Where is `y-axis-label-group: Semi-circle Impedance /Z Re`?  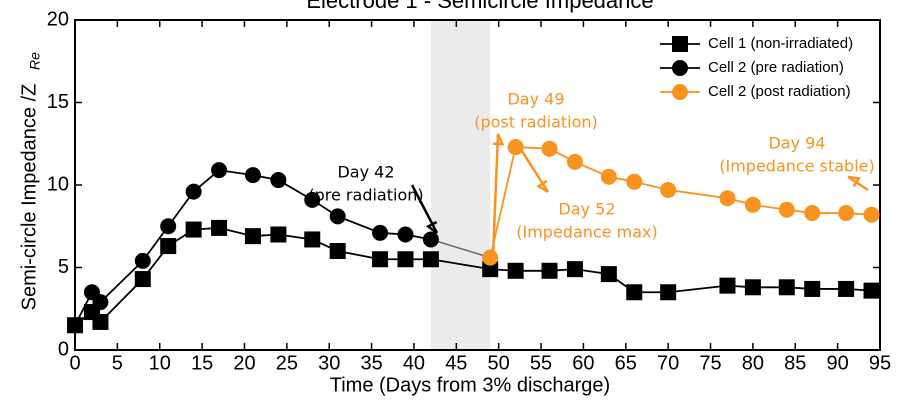 y-axis-label-group: Semi-circle Impedance /Z Re is located at coordinates (30, 181).